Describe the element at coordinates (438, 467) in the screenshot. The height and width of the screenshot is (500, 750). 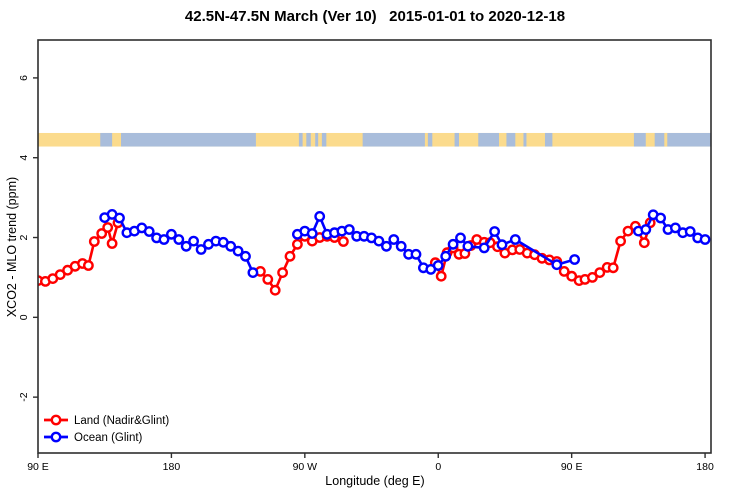
I see `x-tick-label: 0` at that location.